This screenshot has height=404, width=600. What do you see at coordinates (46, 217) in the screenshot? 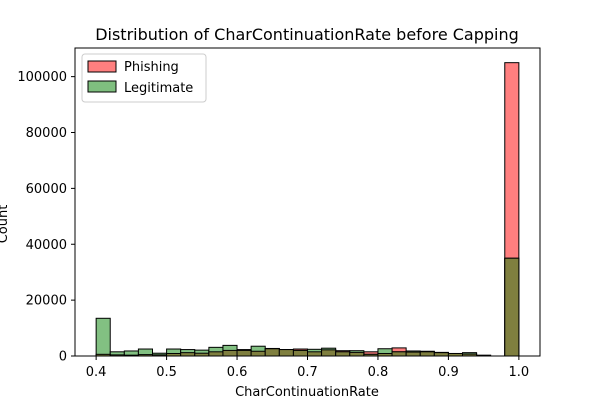
I see `y-axis: 0 20000 40000 60000 80000 100000` at bounding box center [46, 217].